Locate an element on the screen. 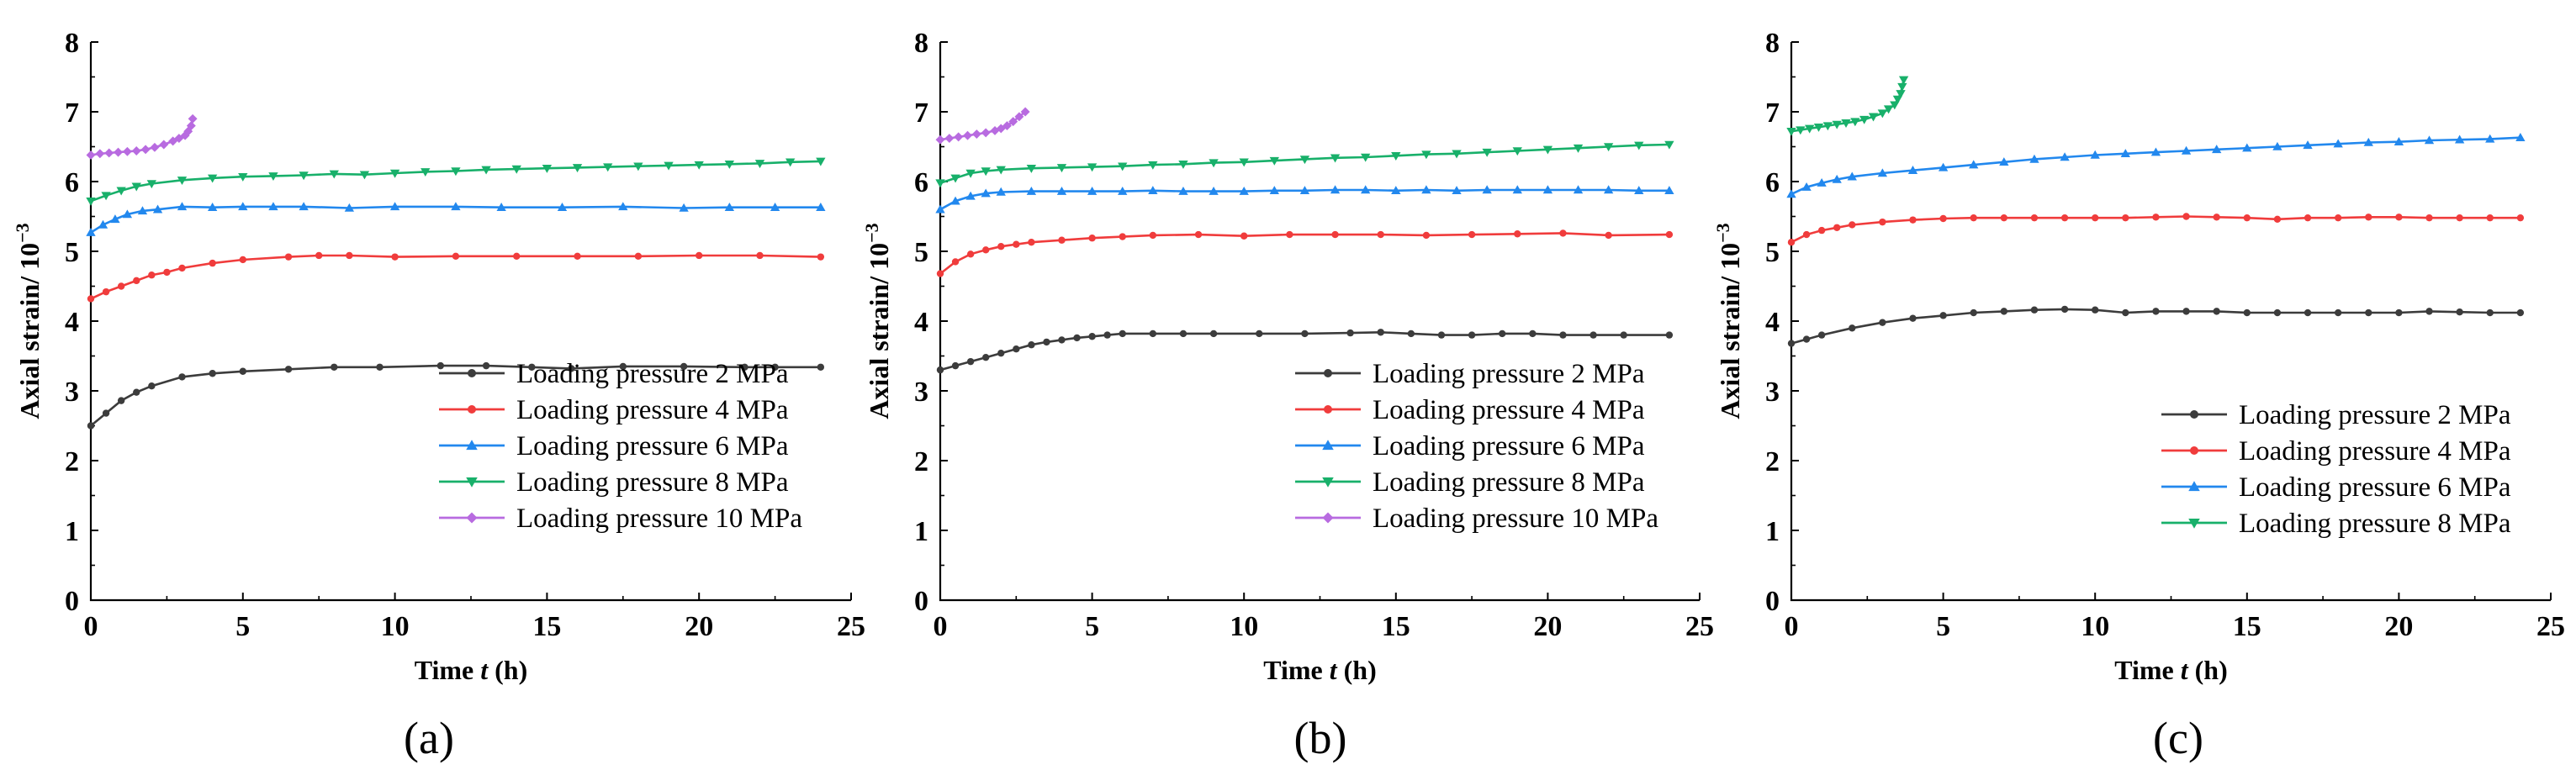 The image size is (2576, 775). panel-label: (b) is located at coordinates (1320, 738).